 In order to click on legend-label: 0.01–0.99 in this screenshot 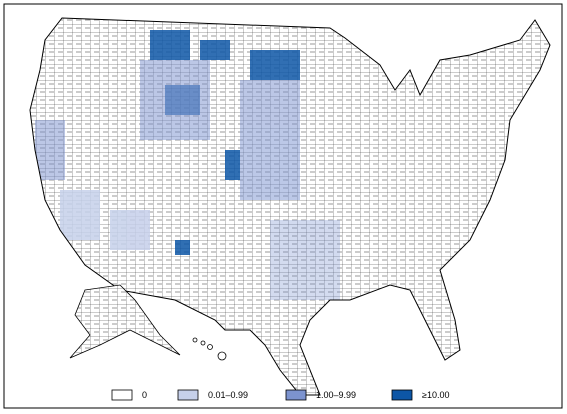, I will do `click(228, 395)`.